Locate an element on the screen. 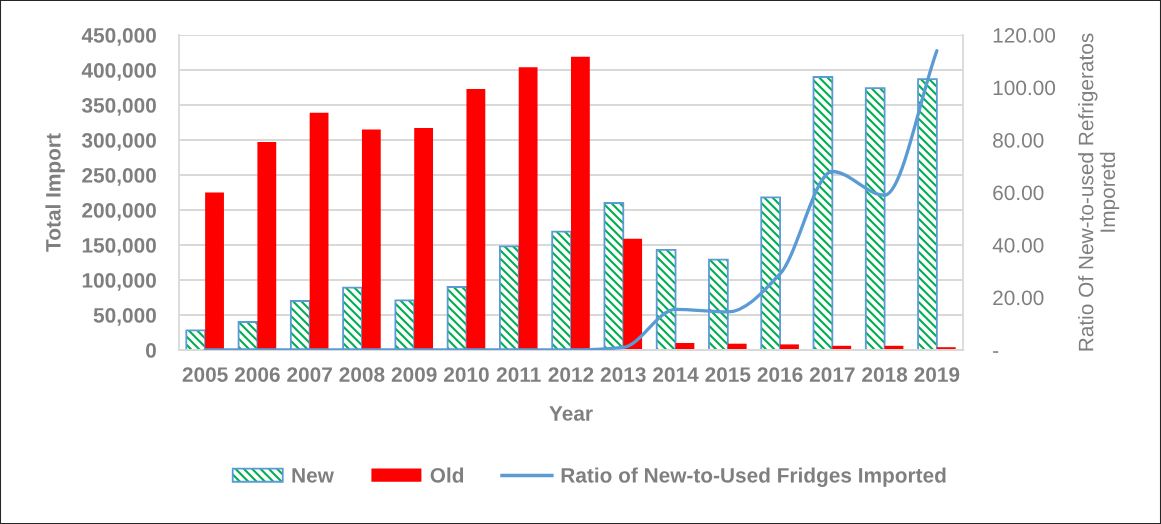  y-tick-label: 50,000 is located at coordinates (124, 317).